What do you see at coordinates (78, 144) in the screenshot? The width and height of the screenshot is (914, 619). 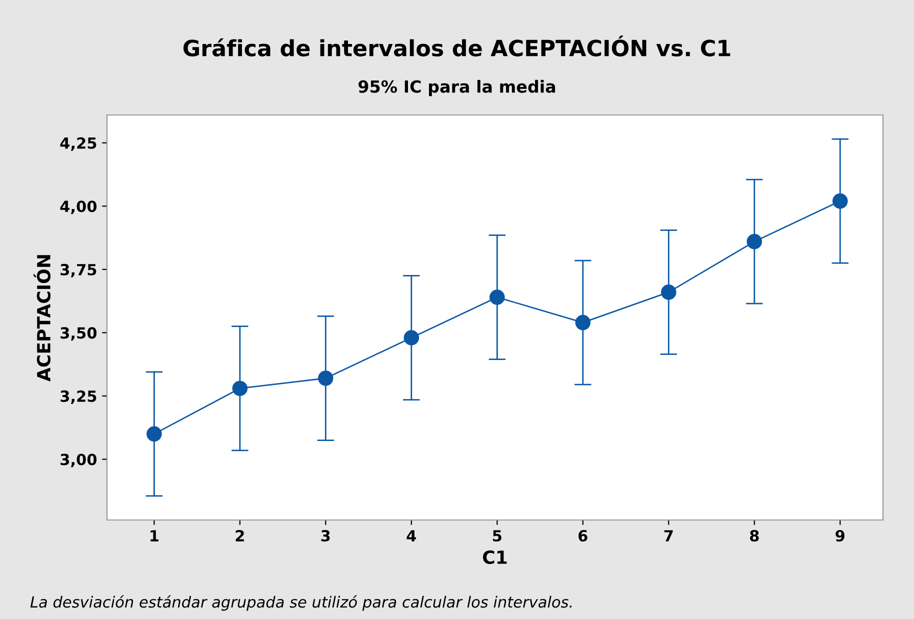 I see `y-tick-label: 4,25` at bounding box center [78, 144].